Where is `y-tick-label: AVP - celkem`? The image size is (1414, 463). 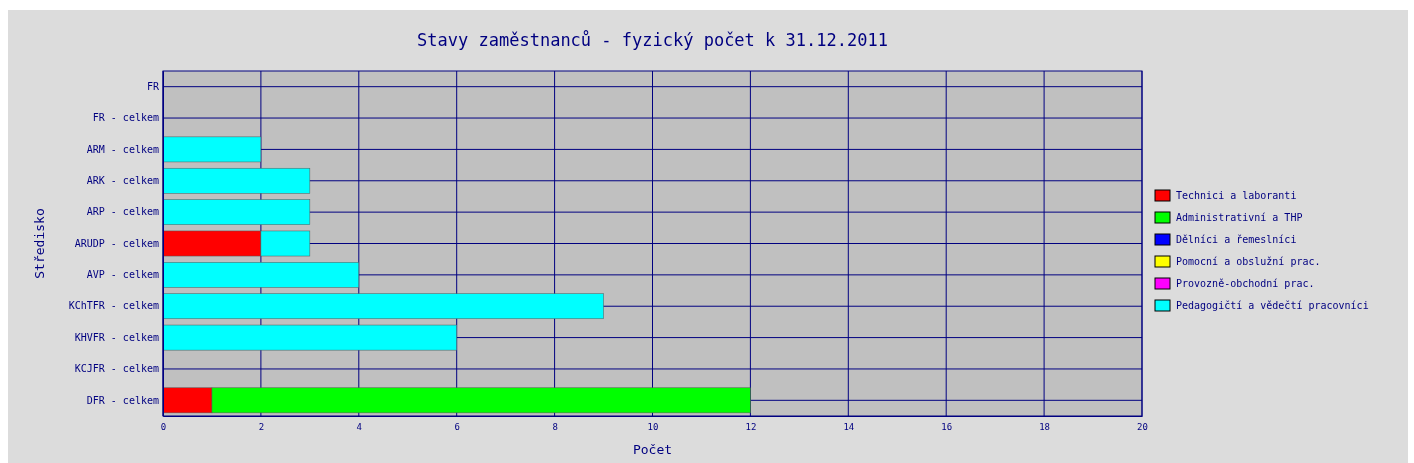
y-tick-label: AVP - celkem is located at coordinates (122, 275).